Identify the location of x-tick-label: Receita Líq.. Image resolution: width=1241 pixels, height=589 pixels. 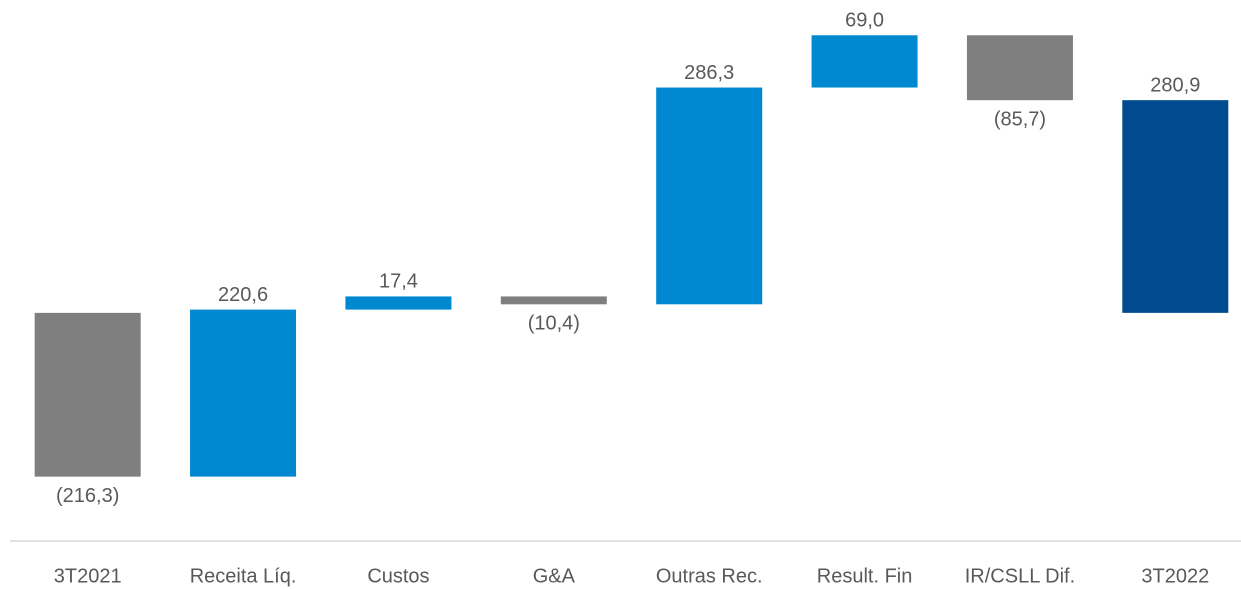
(243, 576).